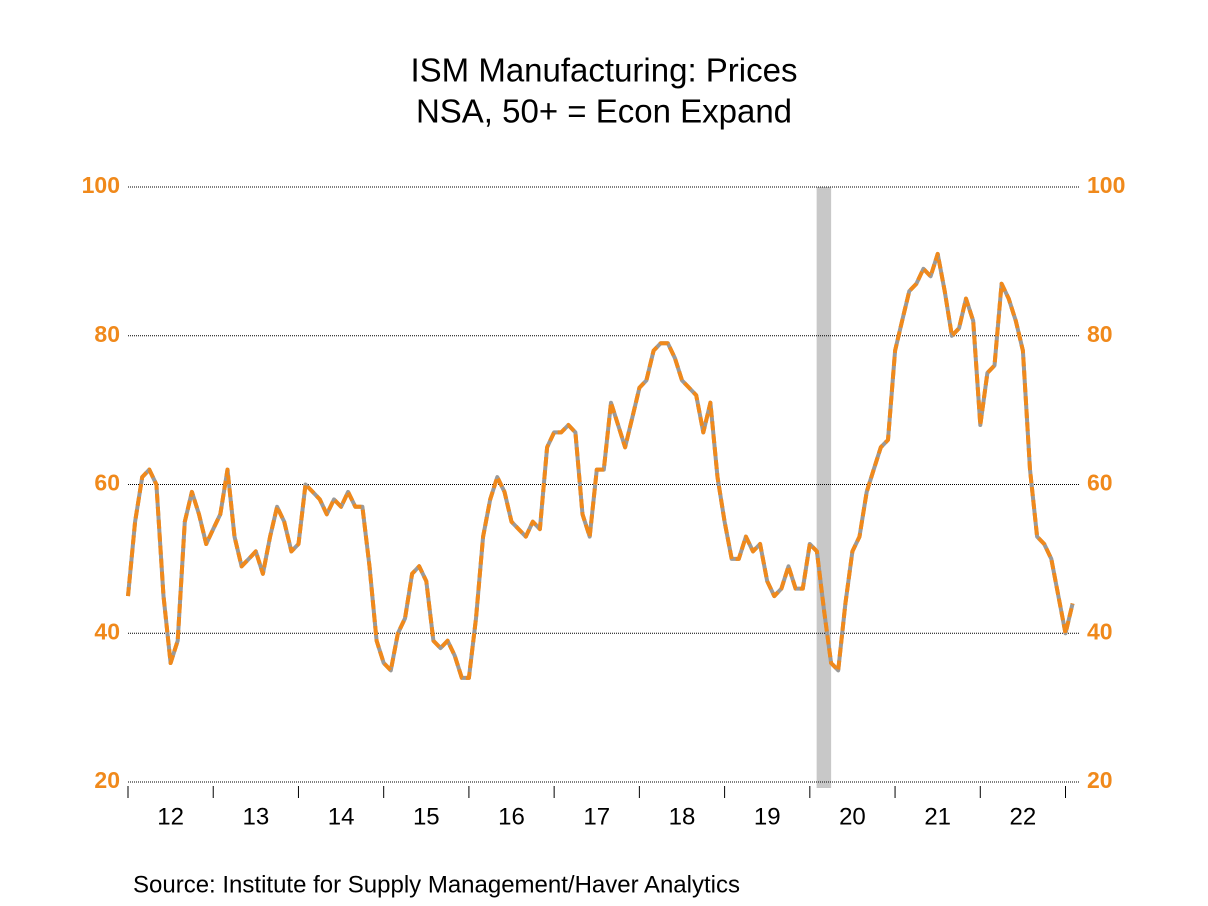 Image resolution: width=1208 pixels, height=906 pixels. Describe the element at coordinates (596, 816) in the screenshot. I see `x-tick-label: 17` at that location.